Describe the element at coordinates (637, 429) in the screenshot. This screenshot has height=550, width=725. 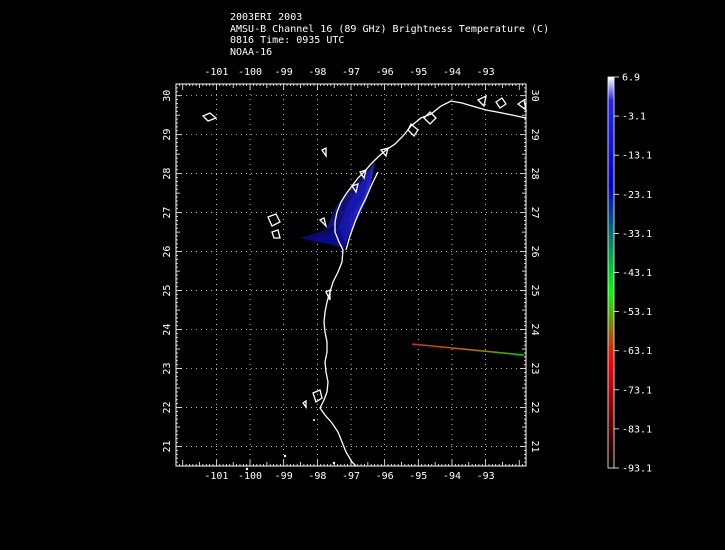
I see `colorbar-label: -83.1` at that location.